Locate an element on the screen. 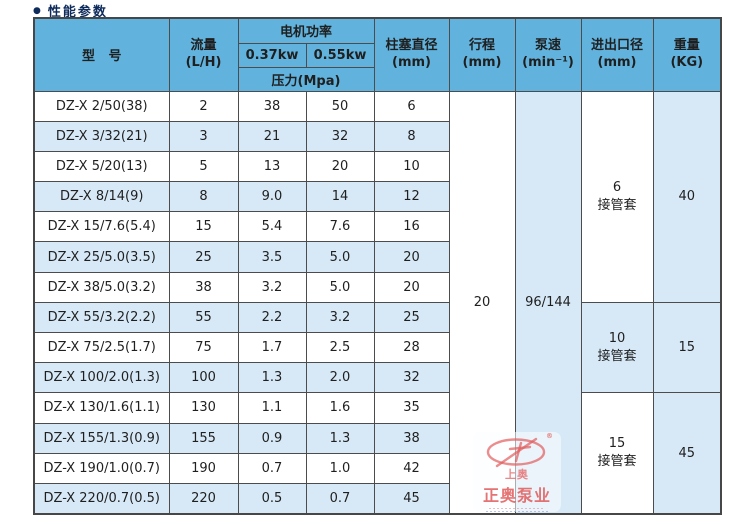 Image resolution: width=750 pixels, height=524 pixels. model-cell: DZ-X 25/5.0(3.5) is located at coordinates (101, 257).